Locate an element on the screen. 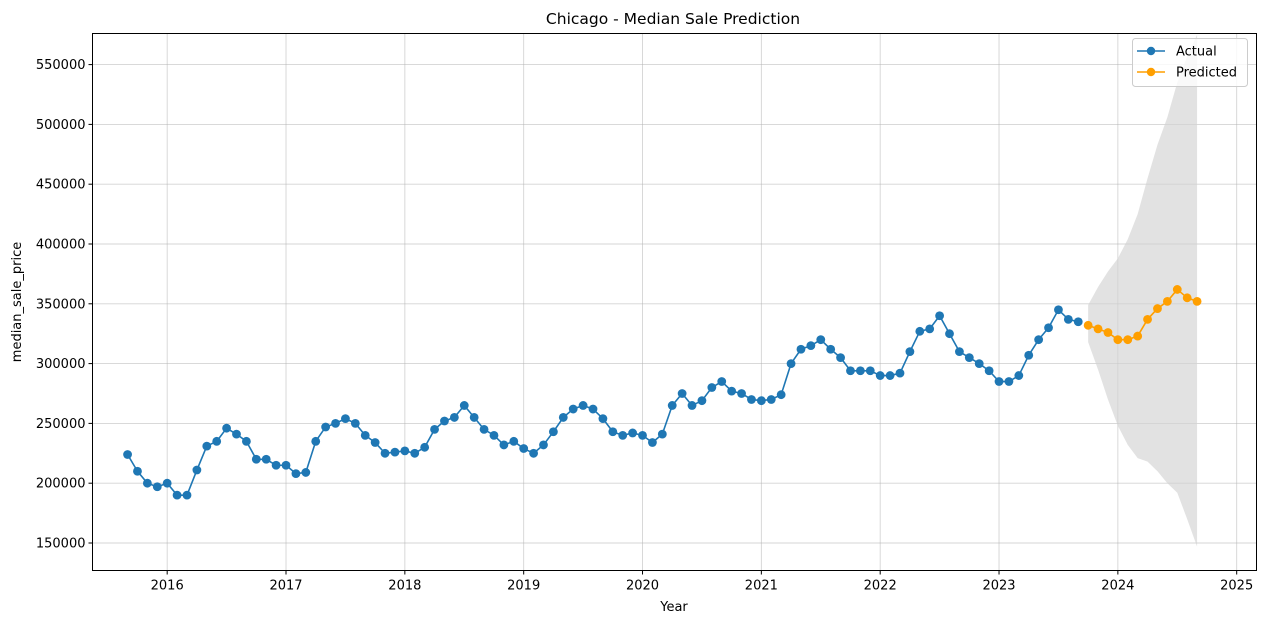 The image size is (1268, 624). prediction-interval-band is located at coordinates (1143, 290).